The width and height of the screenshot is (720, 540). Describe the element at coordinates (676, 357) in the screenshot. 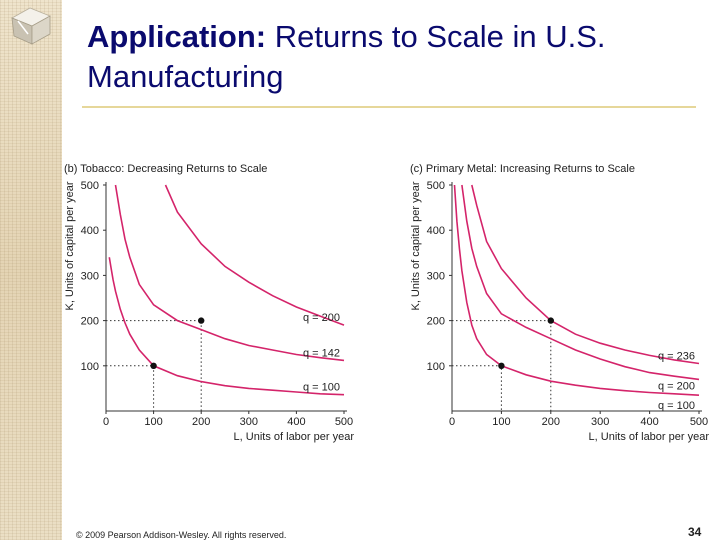

I see `label-q-236: q = 236` at that location.